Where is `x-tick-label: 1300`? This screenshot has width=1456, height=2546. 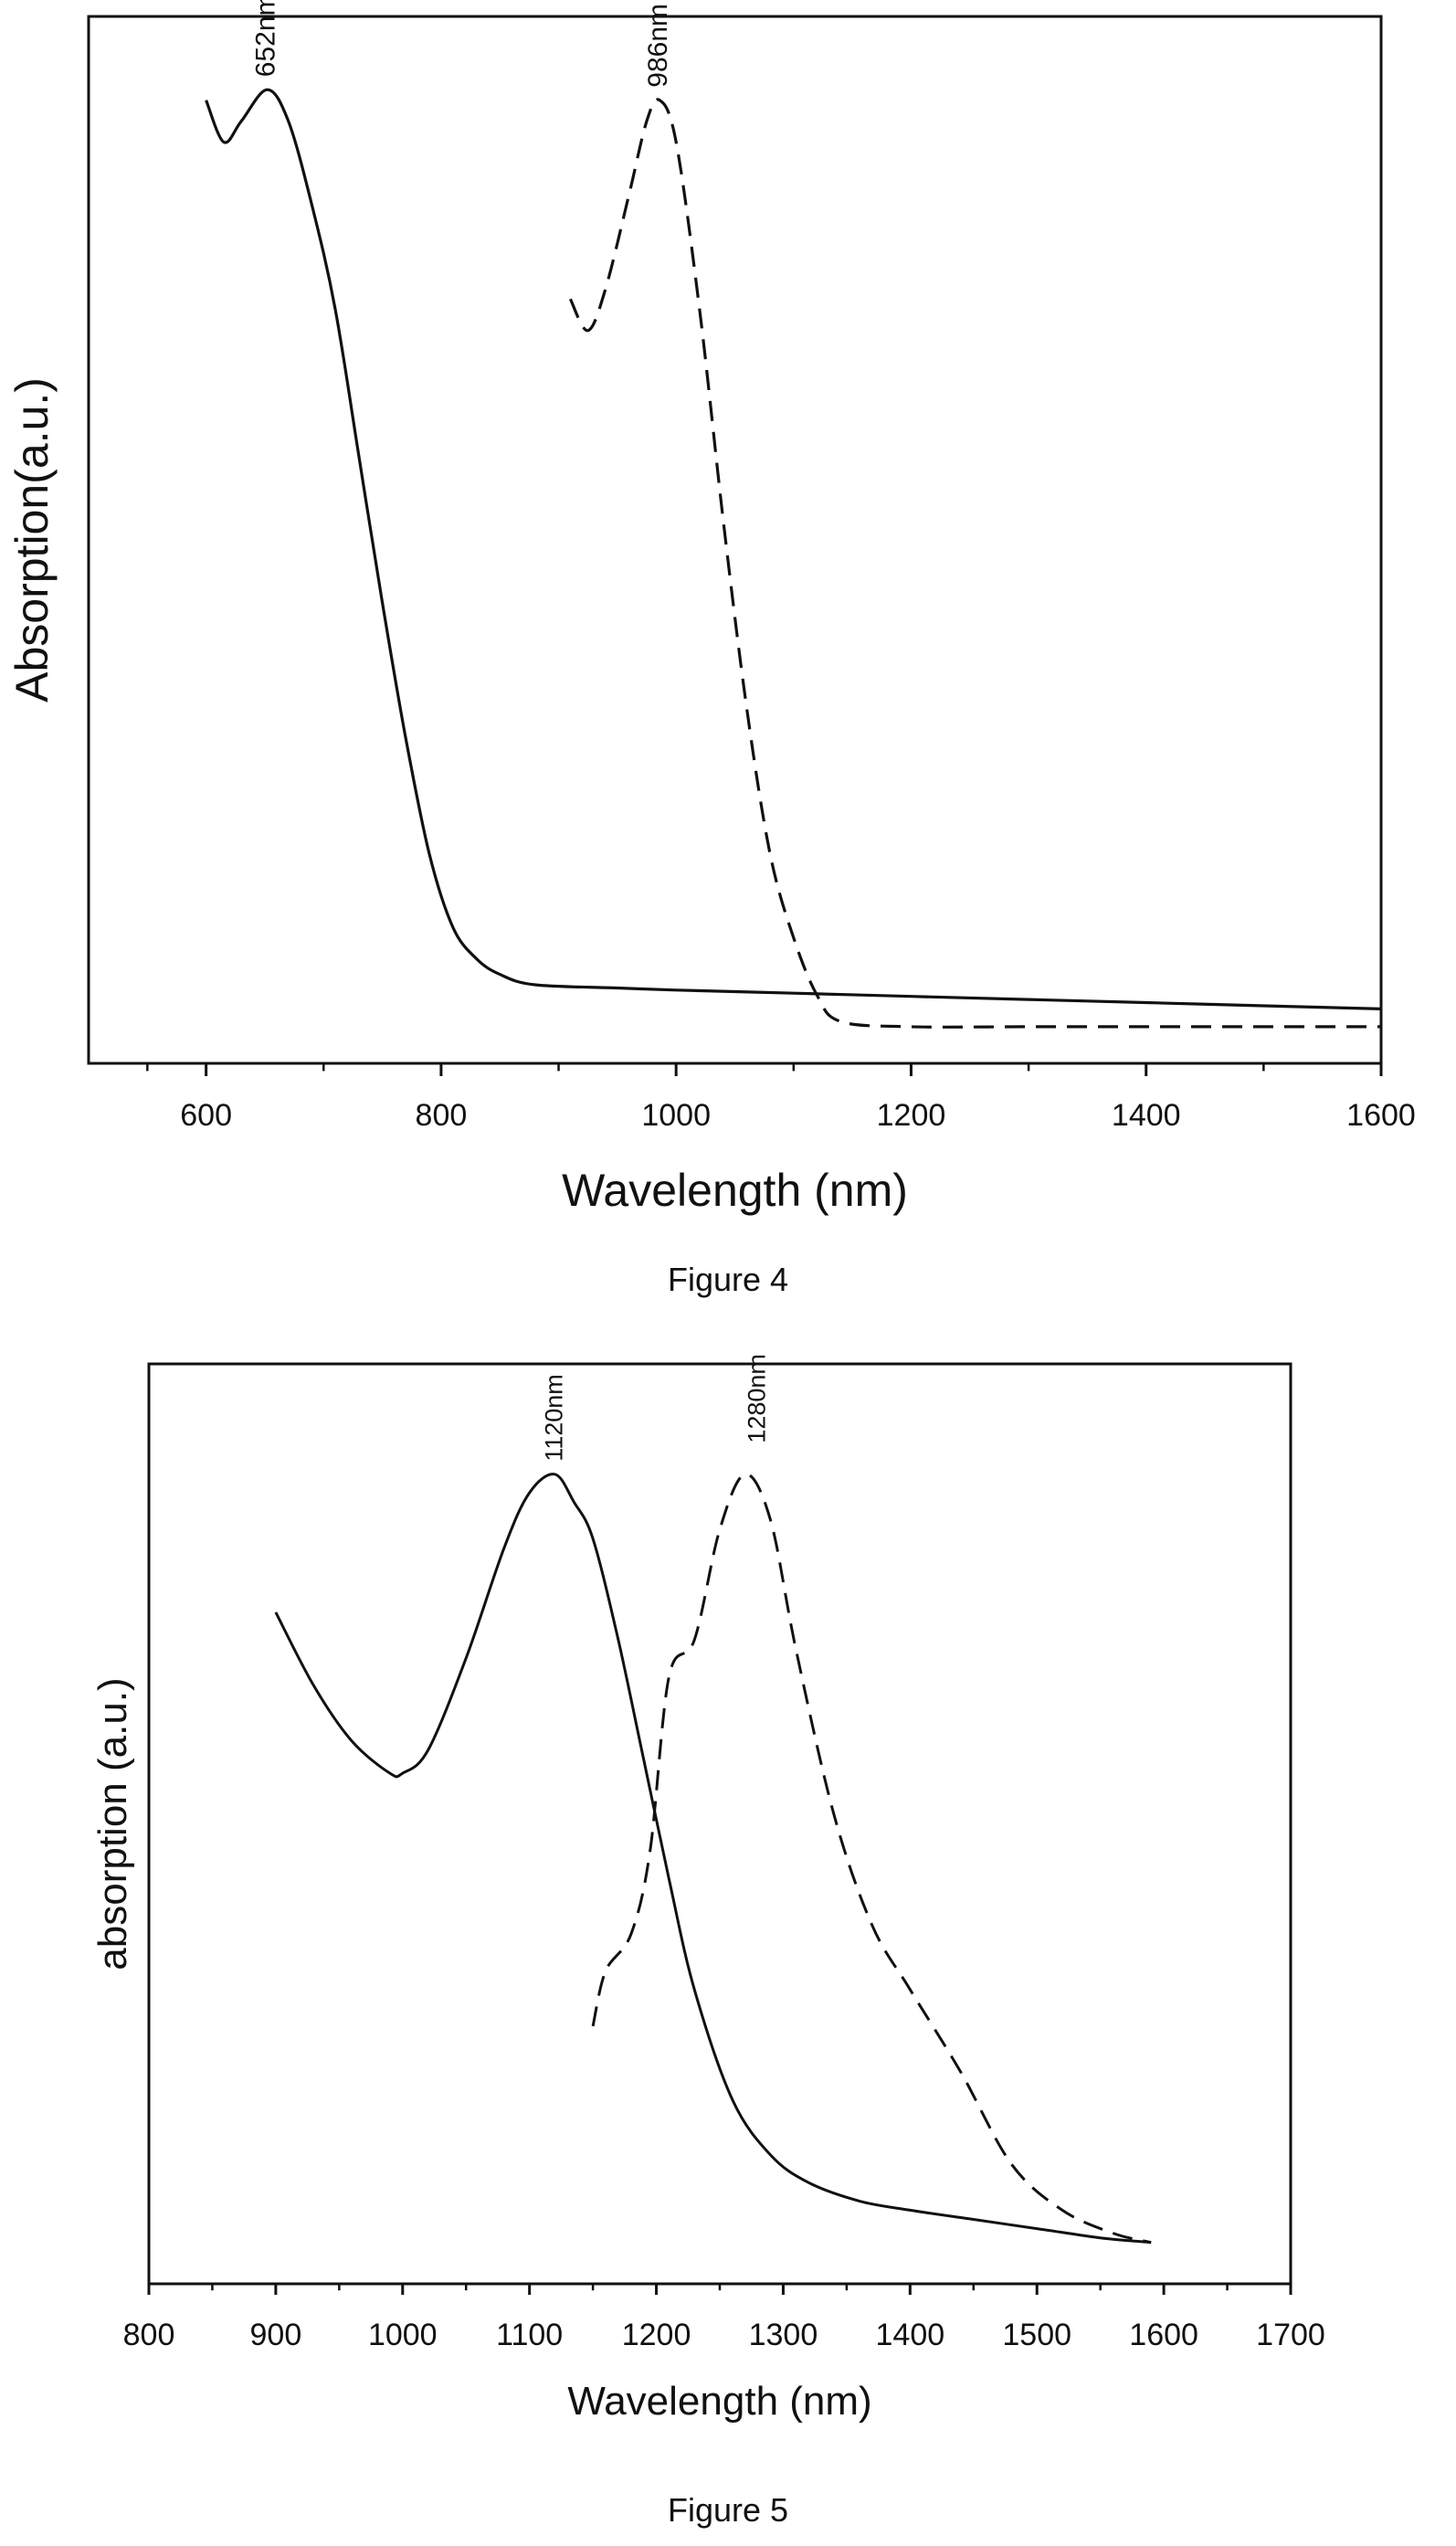 x-tick-label: 1300 is located at coordinates (784, 2335).